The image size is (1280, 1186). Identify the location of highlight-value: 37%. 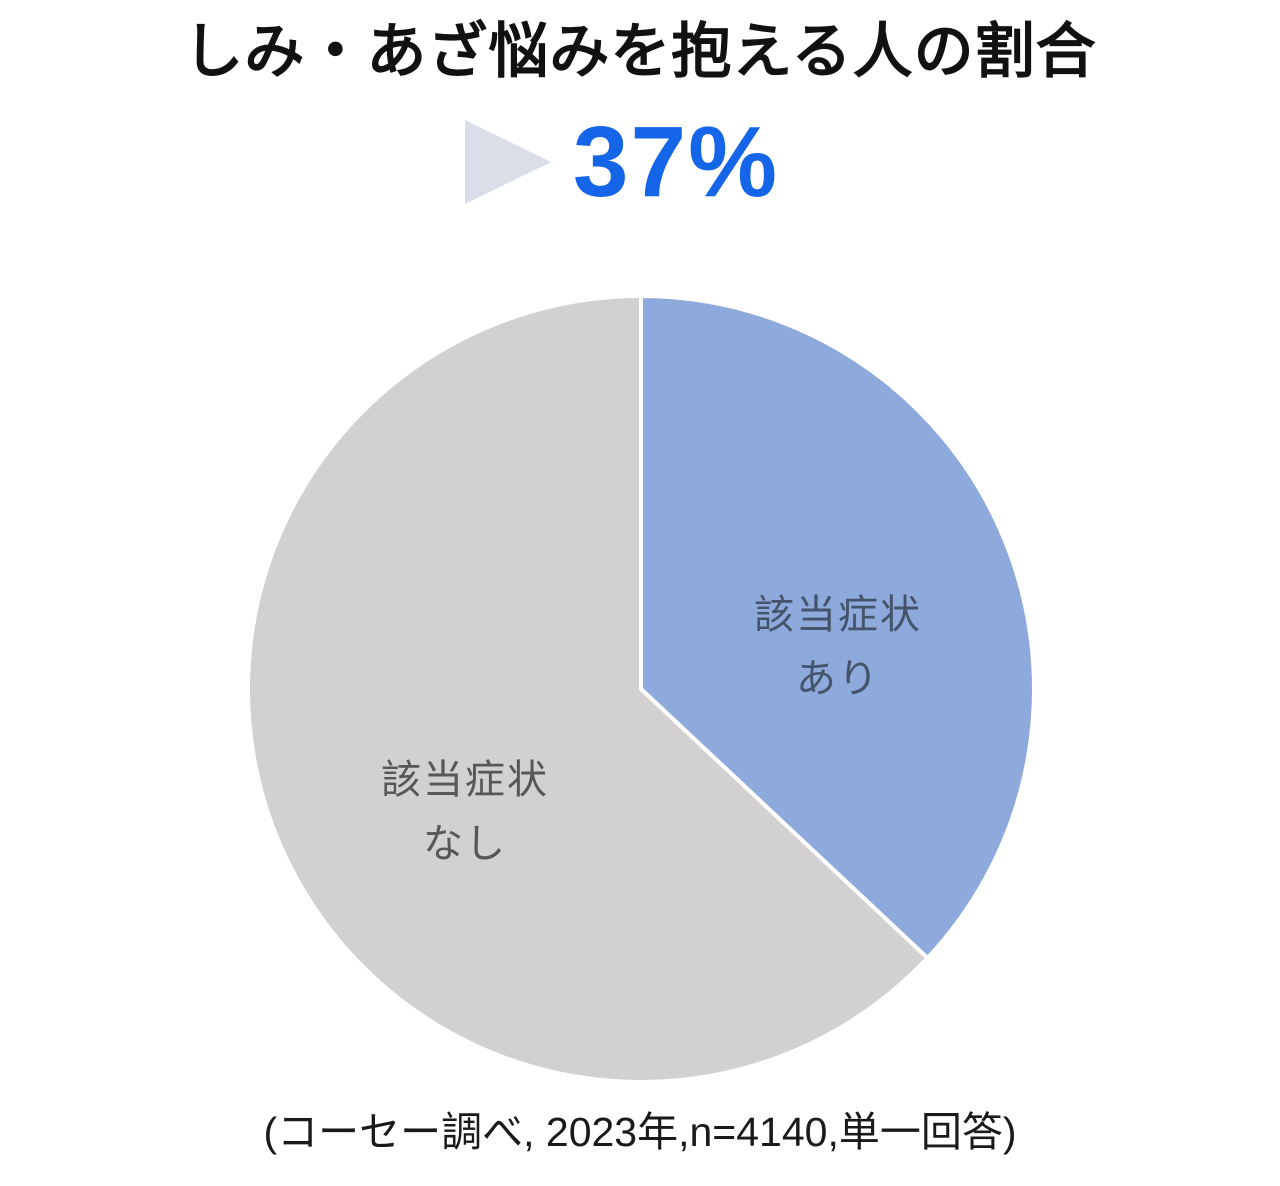
(676, 162).